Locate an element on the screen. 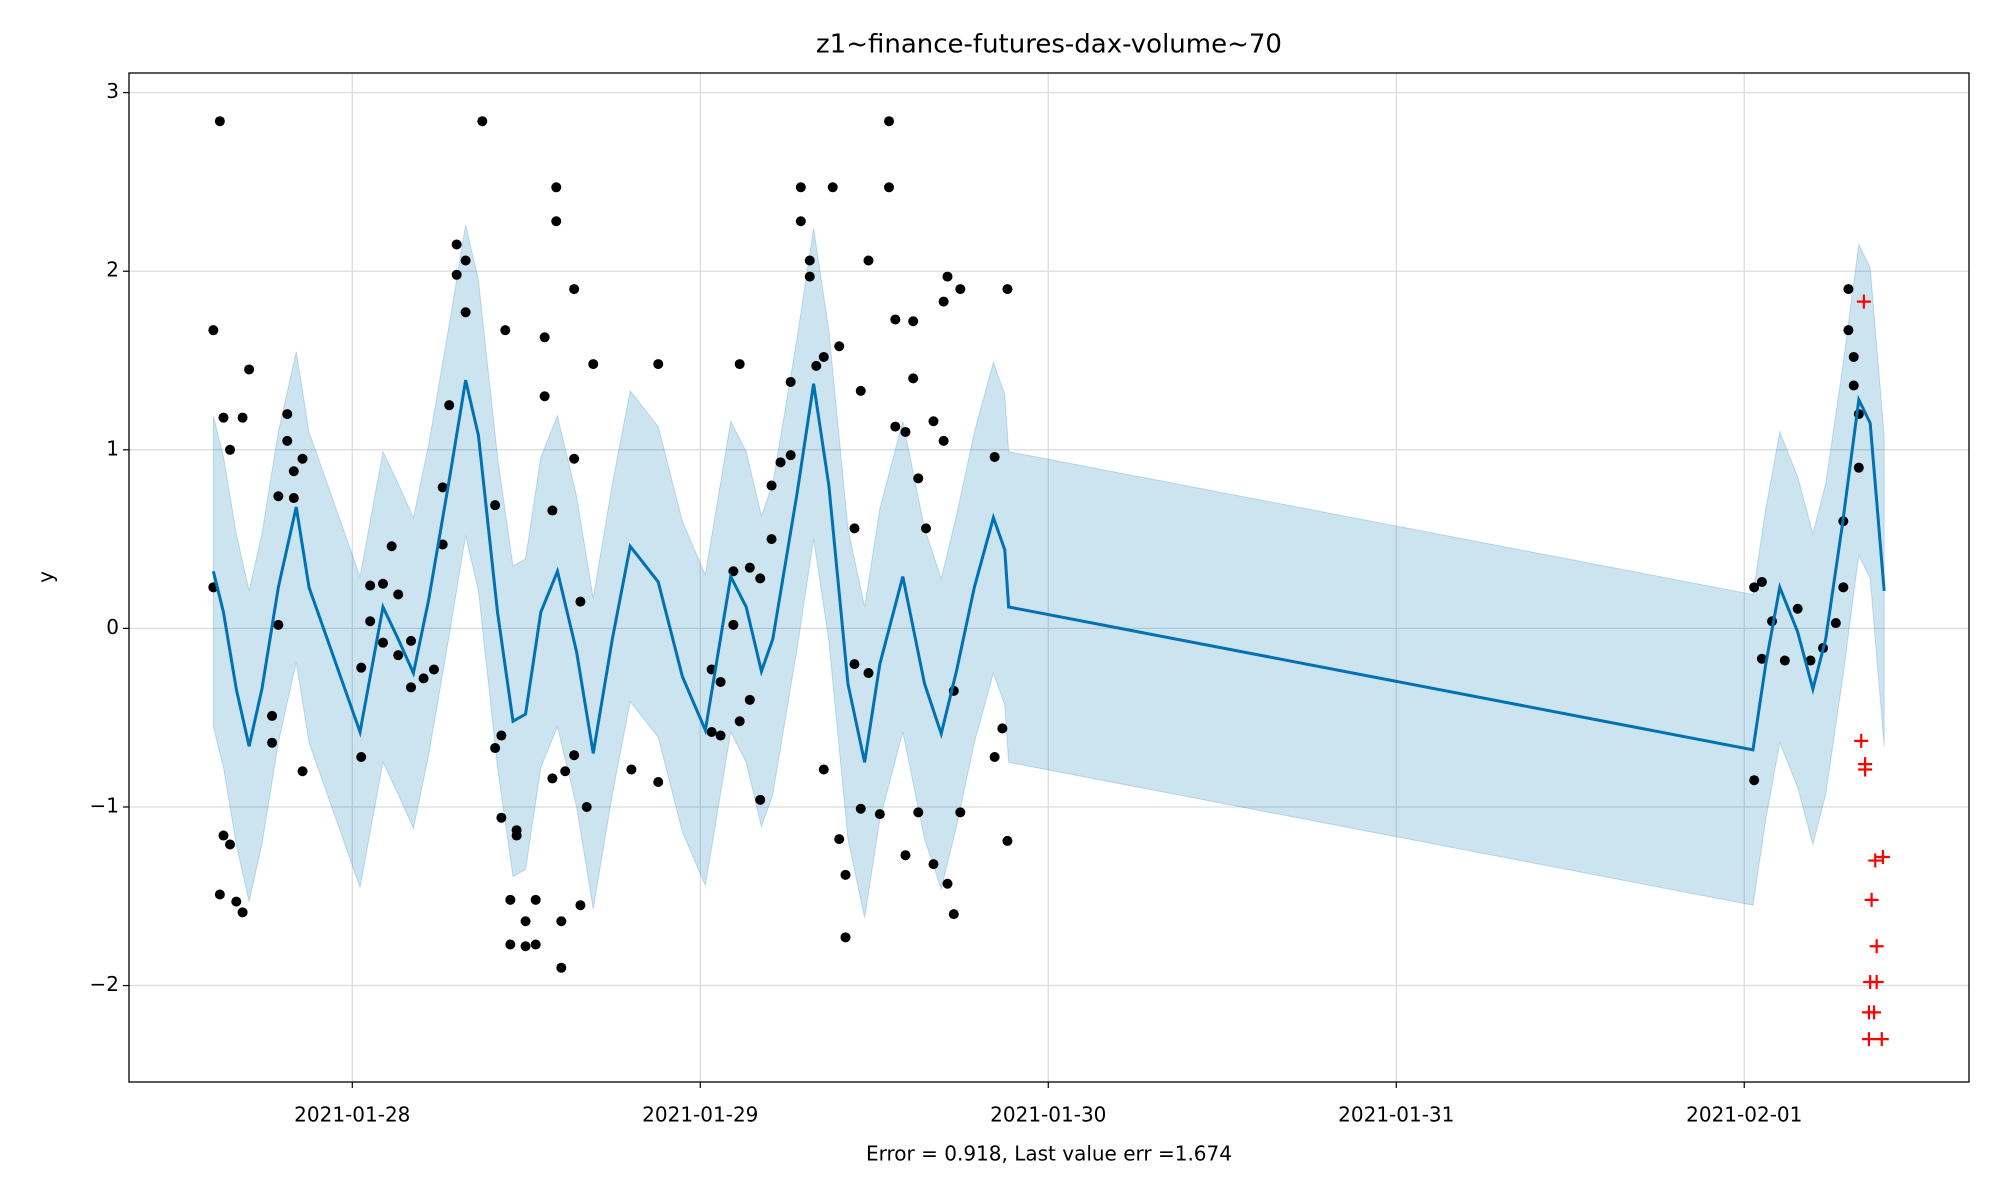 The image size is (2000, 1200). x-tick-label: 2021-01-28 is located at coordinates (352, 1115).